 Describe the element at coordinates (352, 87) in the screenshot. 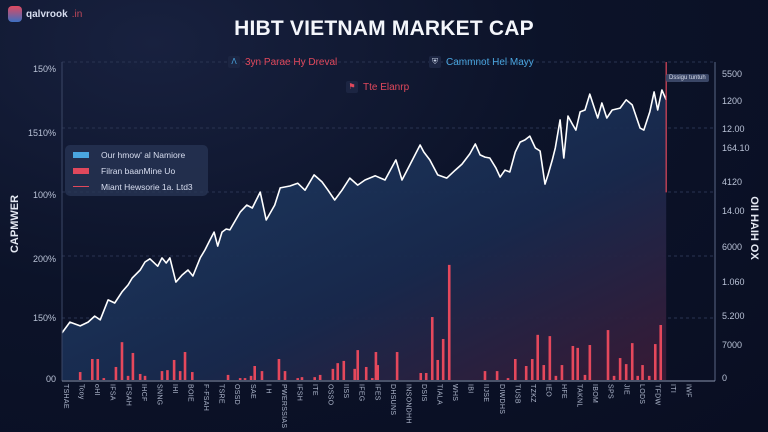

I see `flag-icon: ⚑` at that location.